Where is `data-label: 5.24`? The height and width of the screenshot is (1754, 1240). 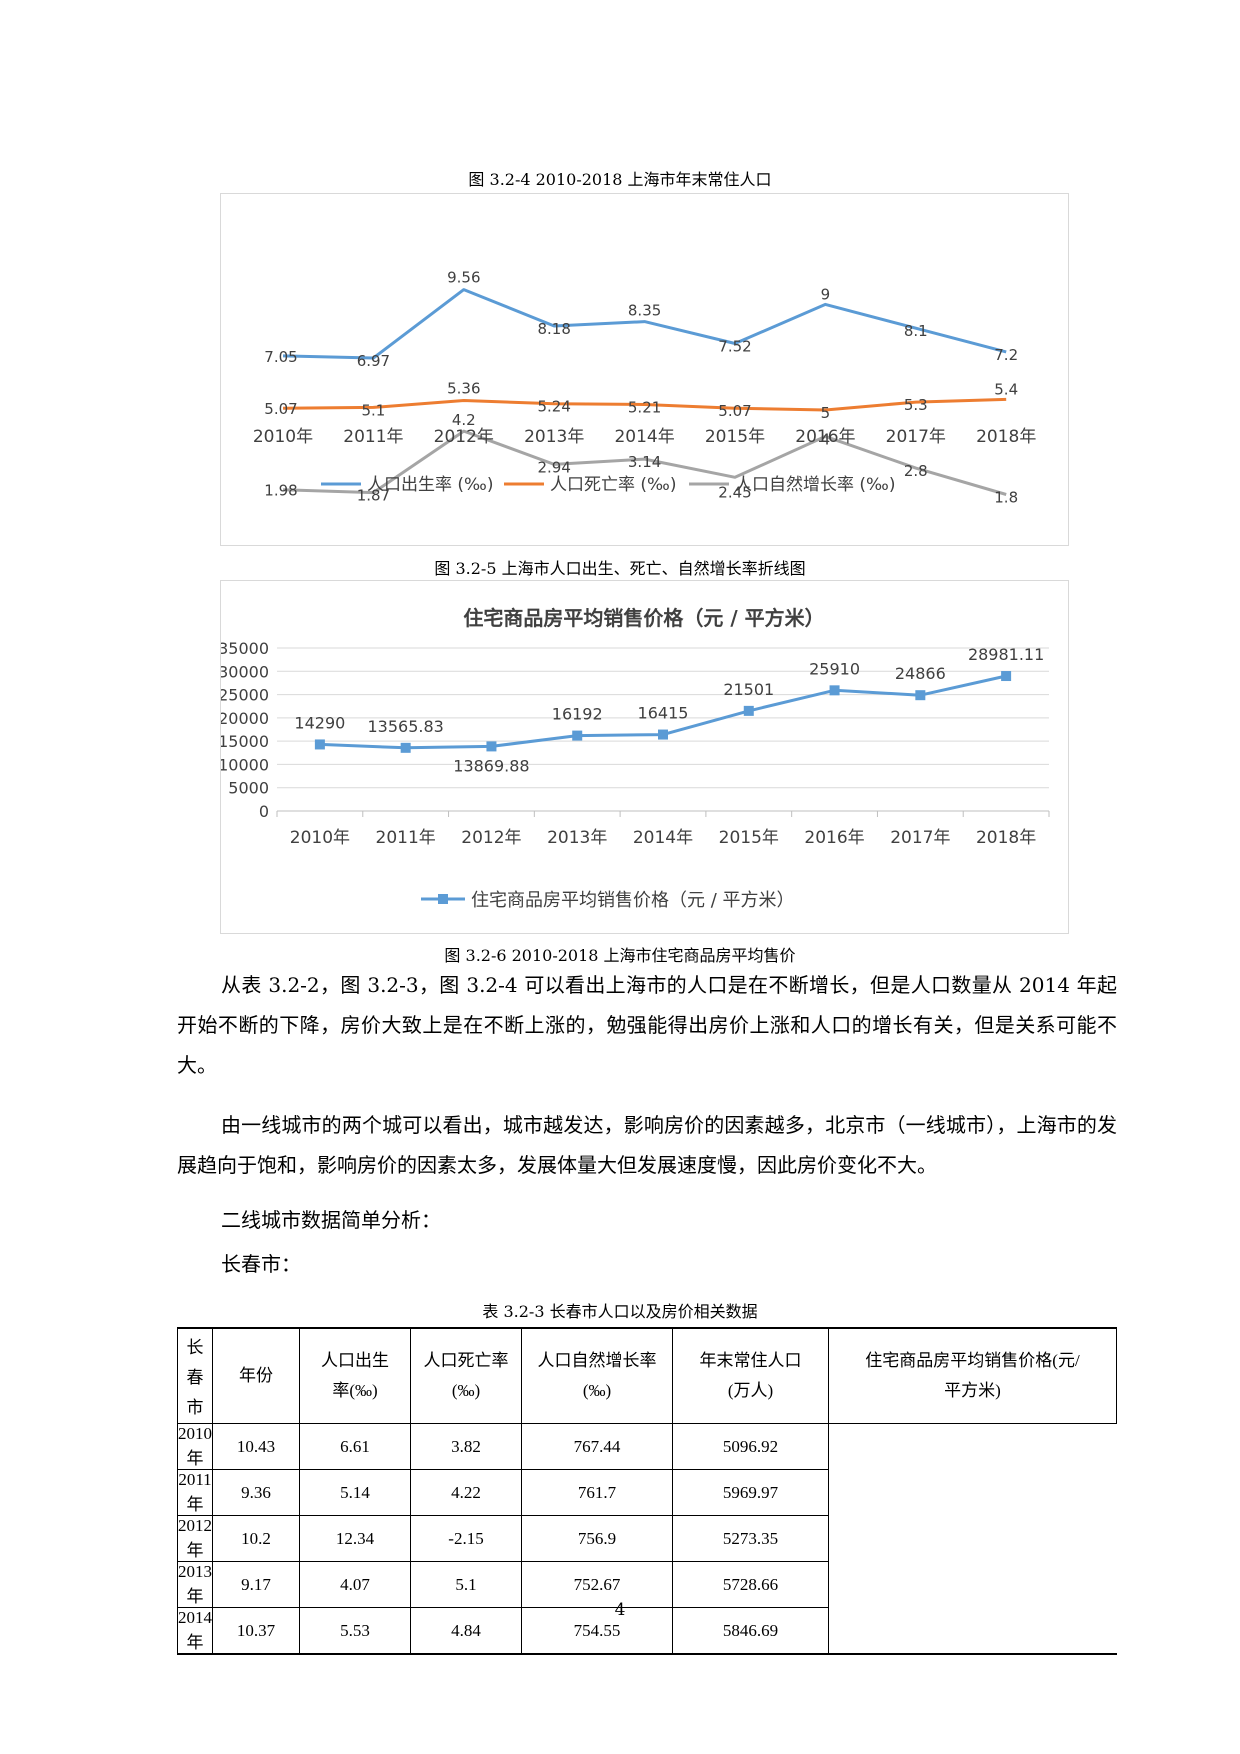
data-label: 5.24 is located at coordinates (553, 407).